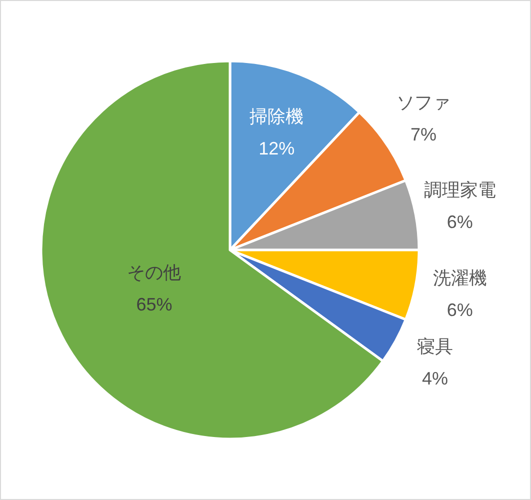 The height and width of the screenshot is (500, 531). I want to click on slice-label: 寝具, so click(435, 346).